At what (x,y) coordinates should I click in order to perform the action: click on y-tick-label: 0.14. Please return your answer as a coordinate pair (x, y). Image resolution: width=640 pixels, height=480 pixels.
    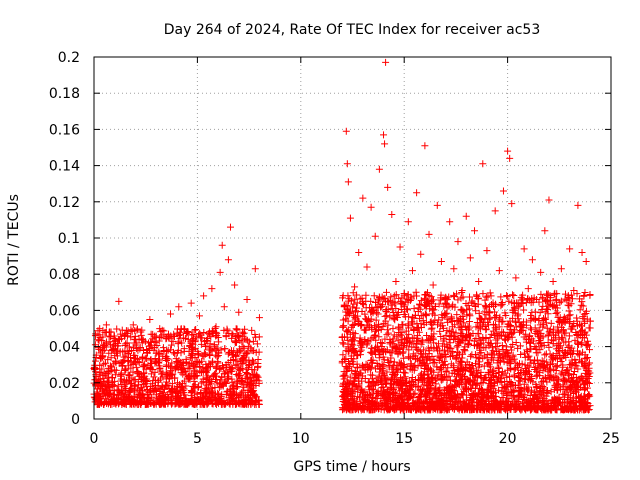
    Looking at the image, I should click on (64, 167).